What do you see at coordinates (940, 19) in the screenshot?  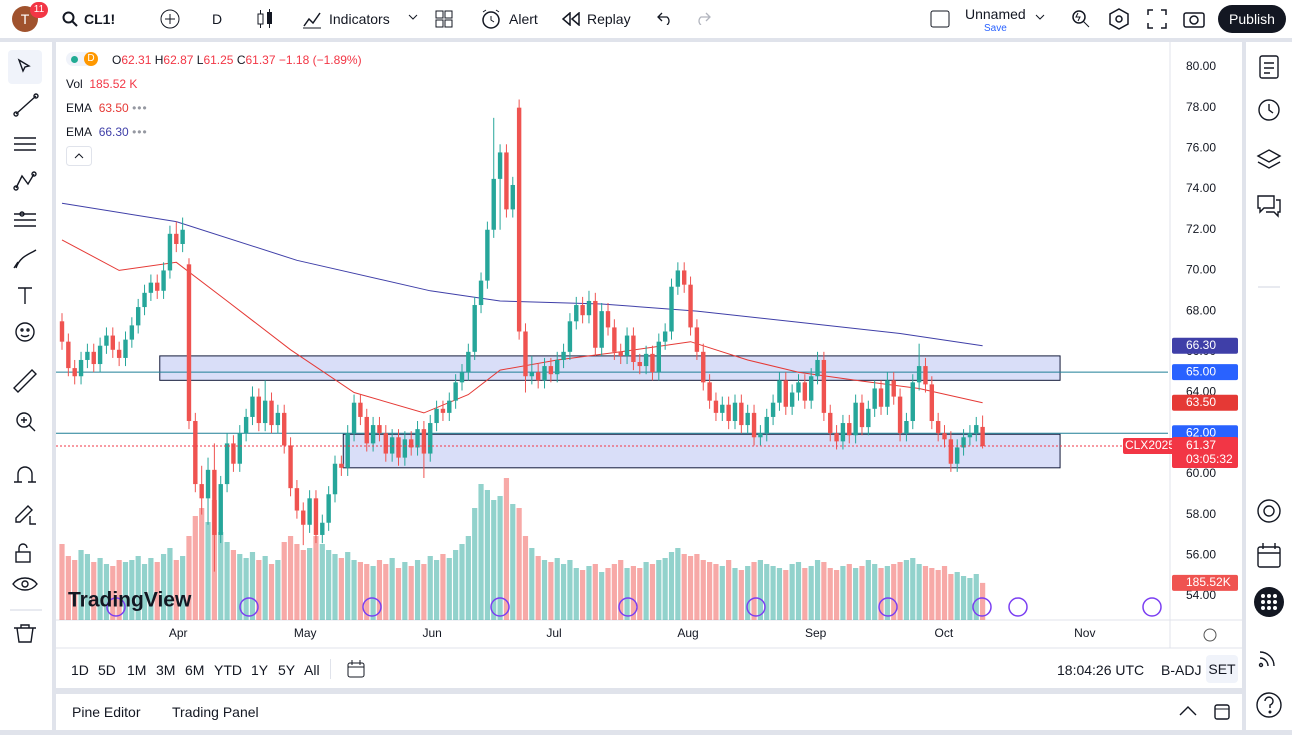 I see `layout-box` at bounding box center [940, 19].